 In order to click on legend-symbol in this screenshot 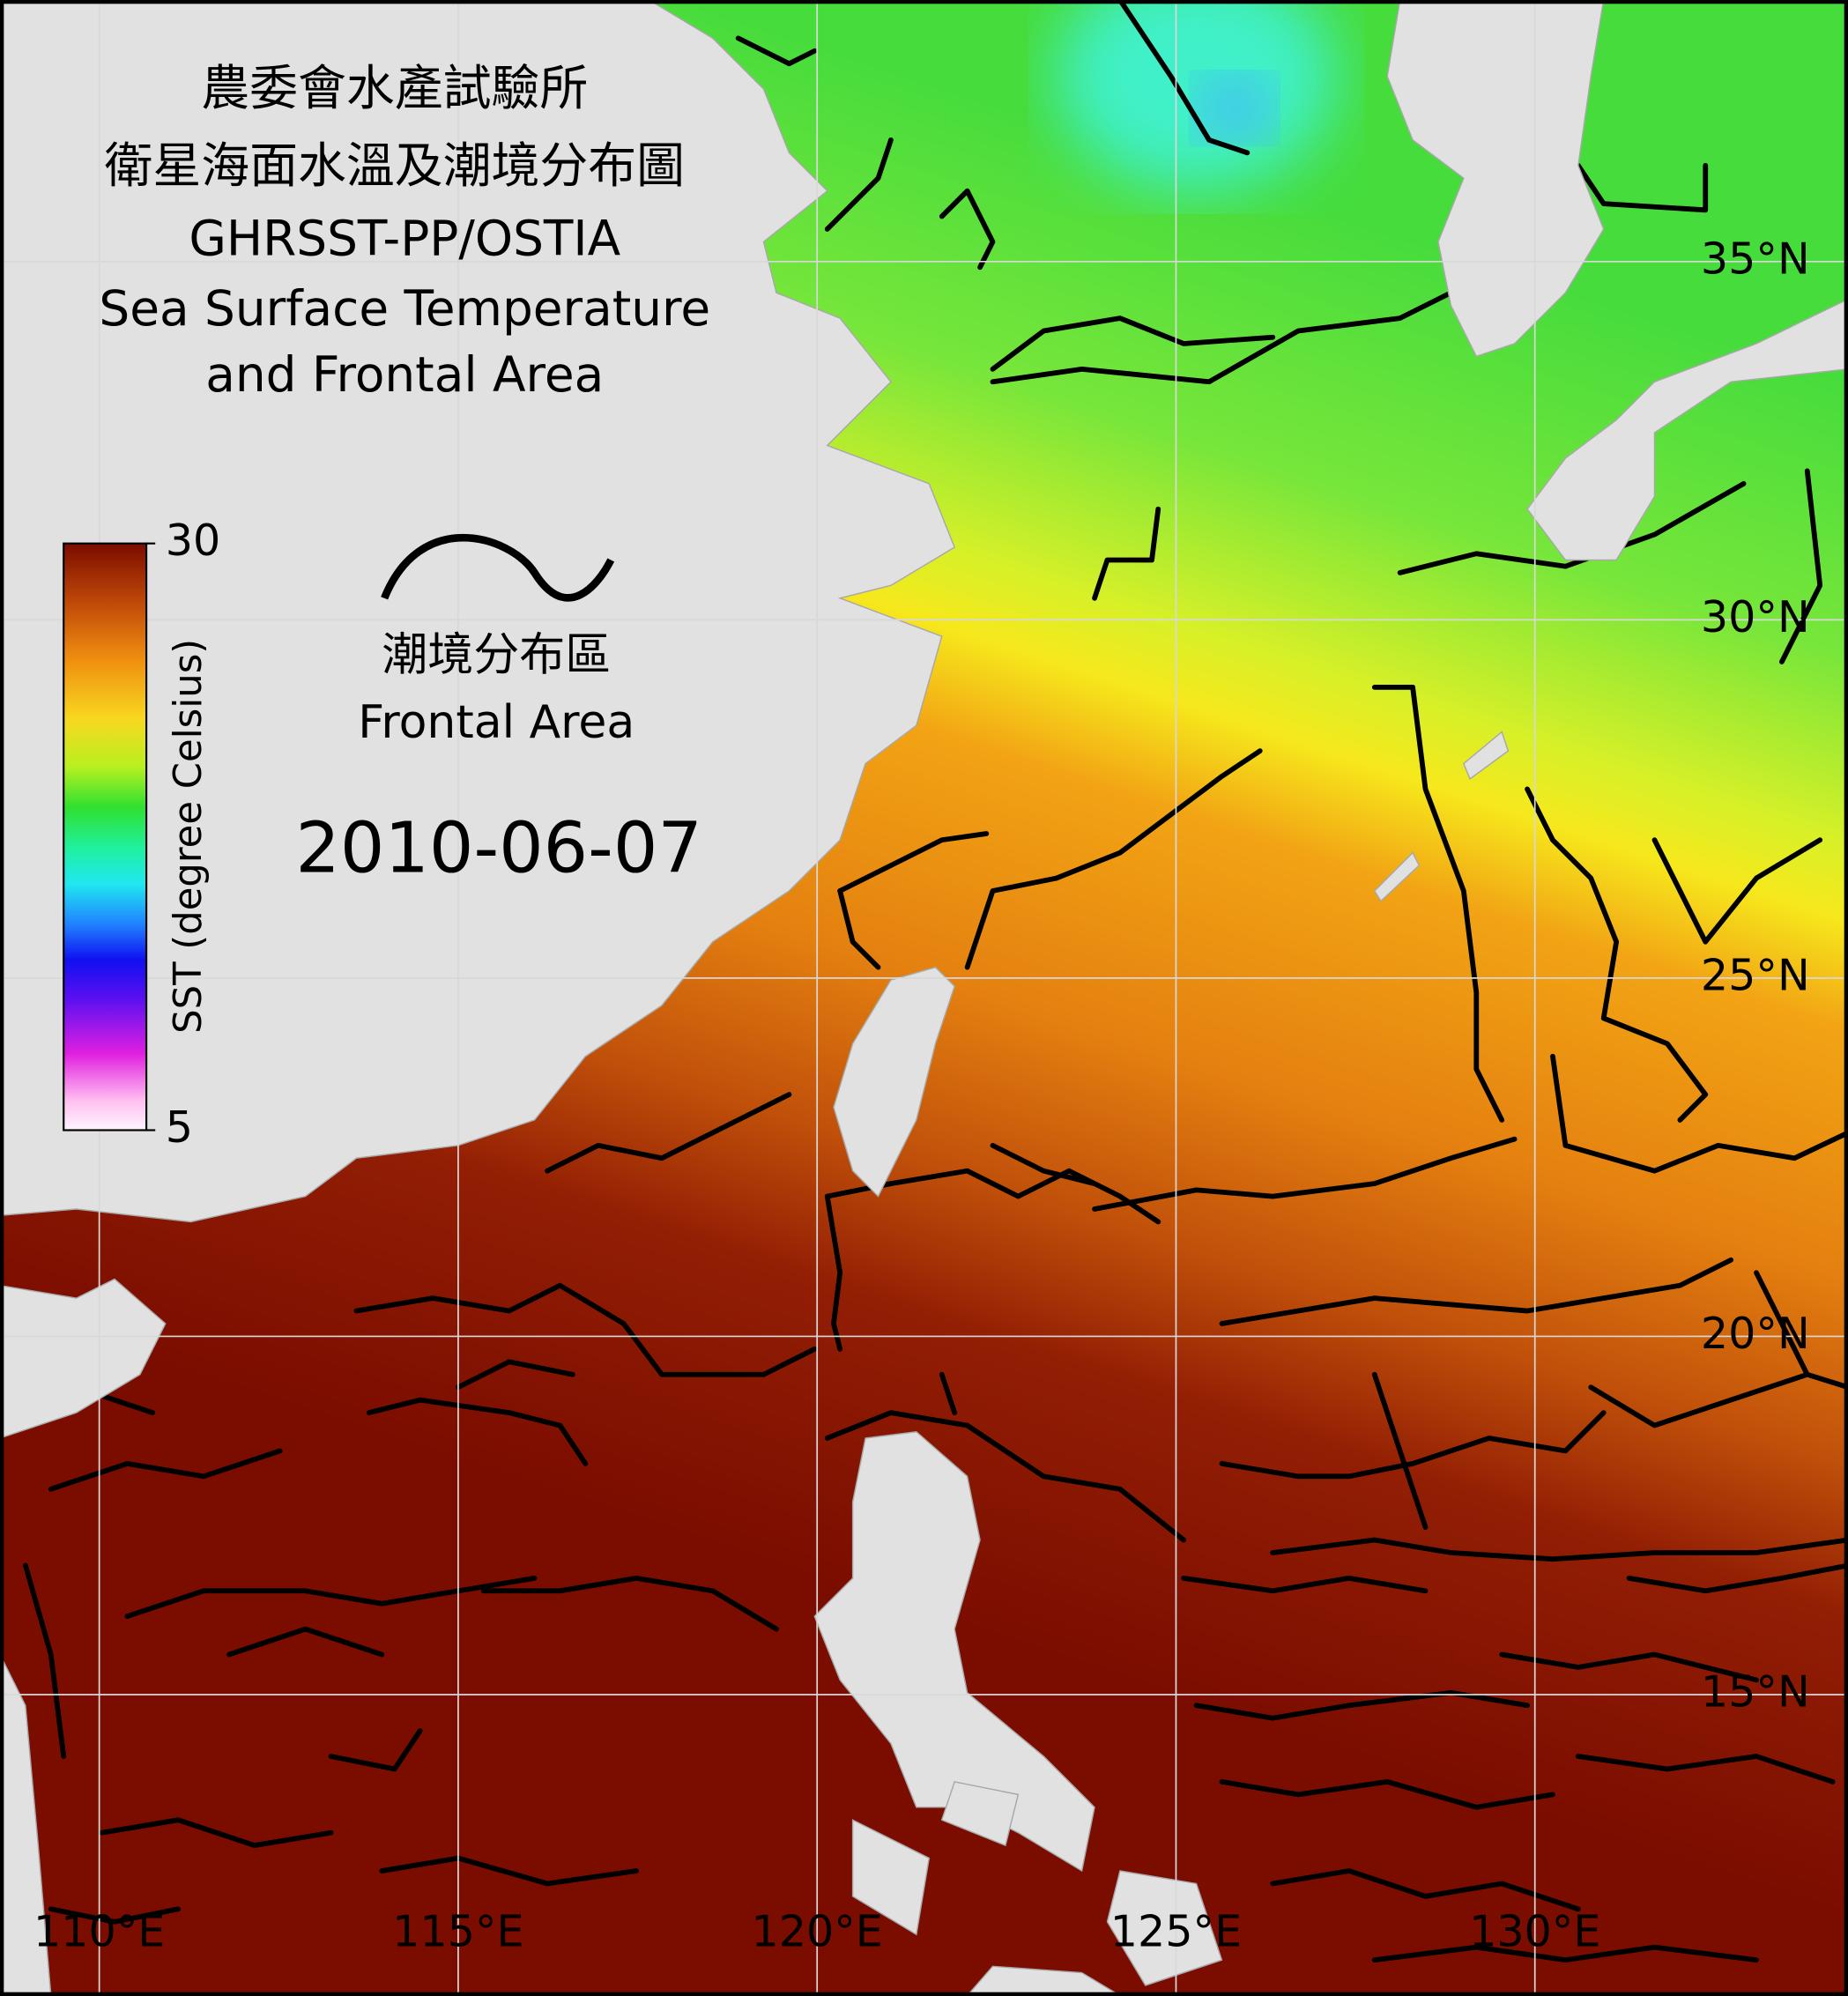, I will do `click(498, 568)`.